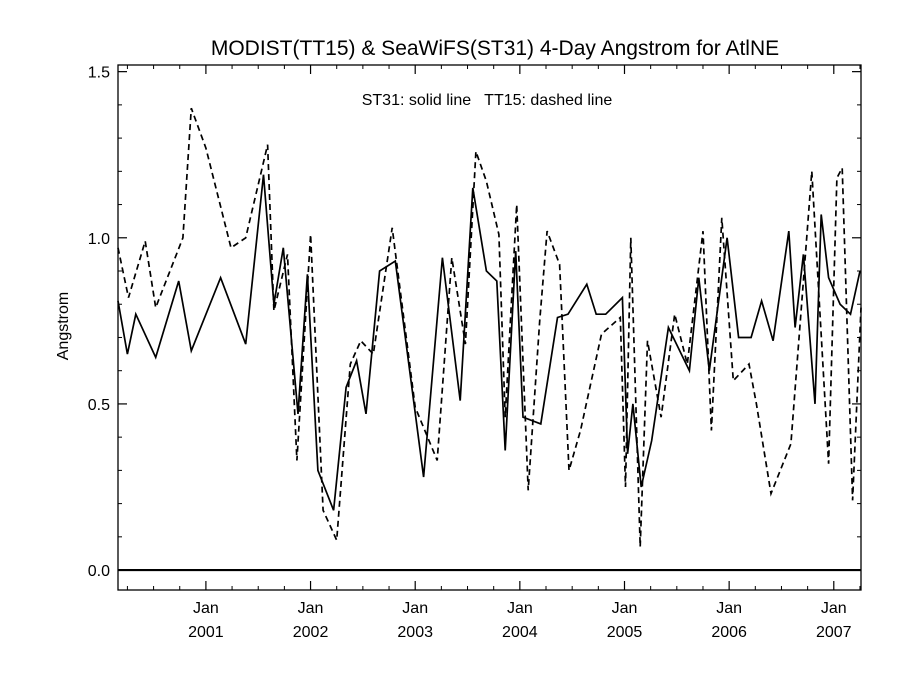 This screenshot has width=900, height=675. What do you see at coordinates (729, 632) in the screenshot?
I see `x-tick-year-label: 2006` at bounding box center [729, 632].